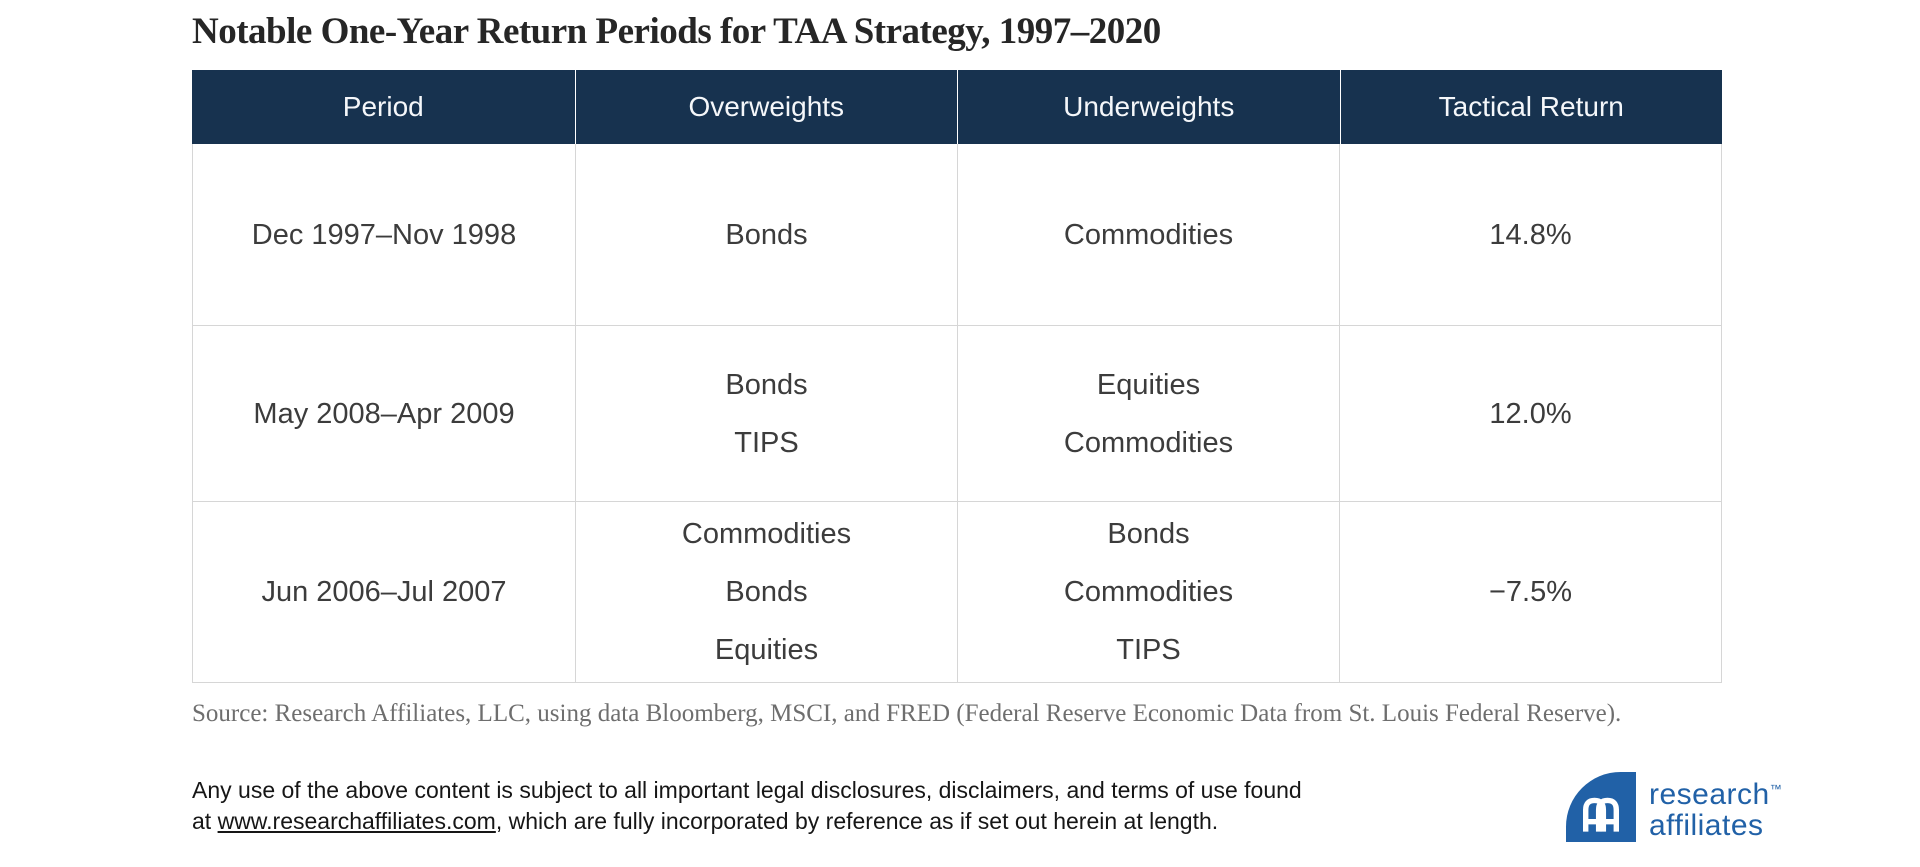 This screenshot has width=1920, height=867. I want to click on underweight-item: Bonds, so click(1148, 534).